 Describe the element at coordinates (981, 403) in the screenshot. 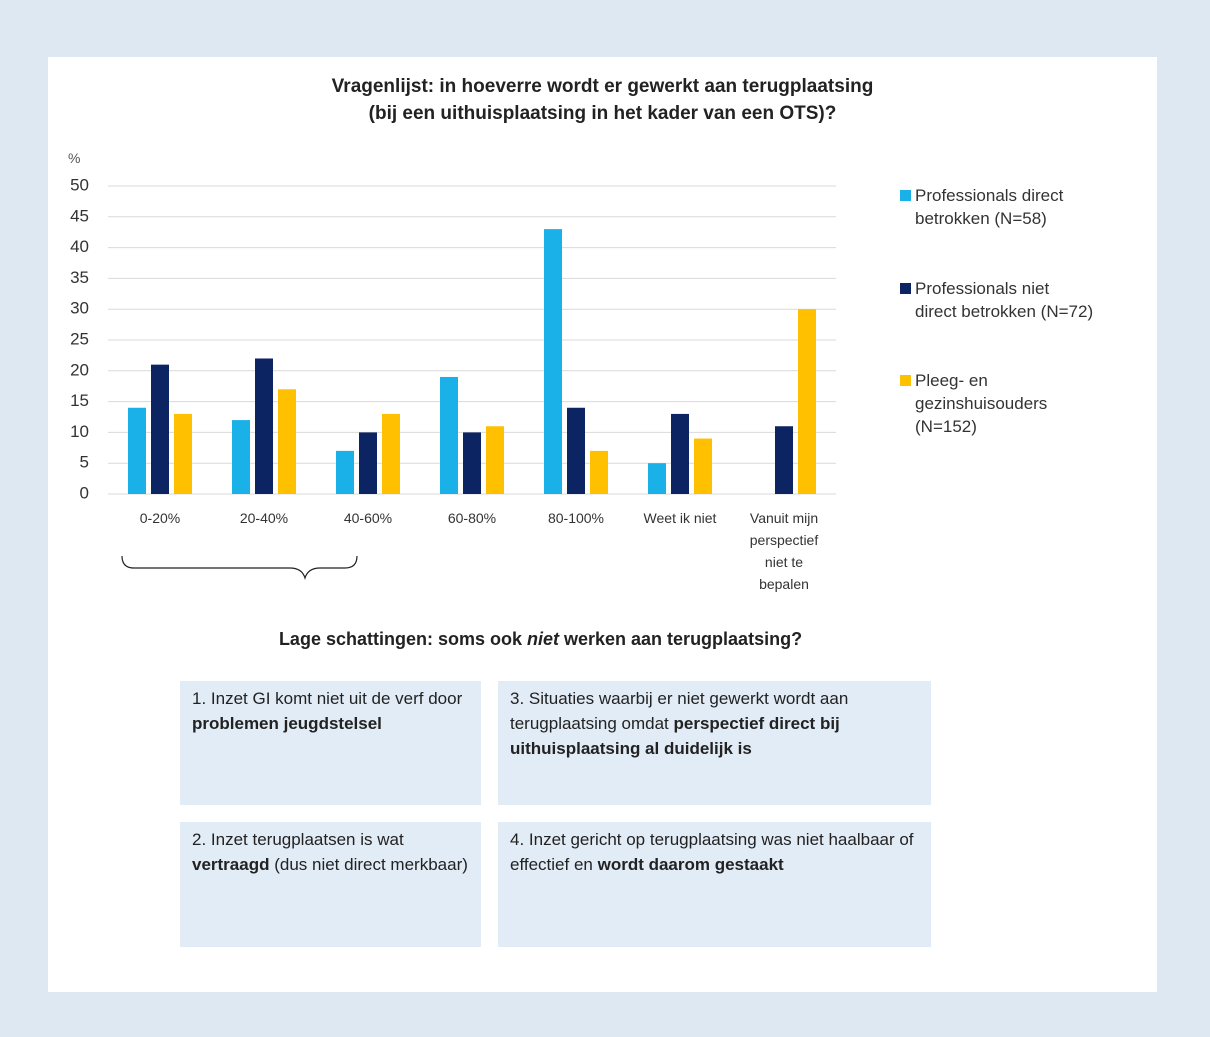

I see `legend-label: Pleeg- en gezinshuisouders (N=152)` at that location.